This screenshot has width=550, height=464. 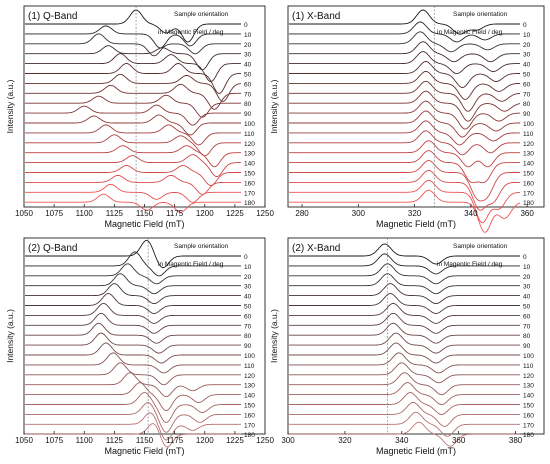 What do you see at coordinates (54, 440) in the screenshot?
I see `x-tick-label: 1075` at bounding box center [54, 440].